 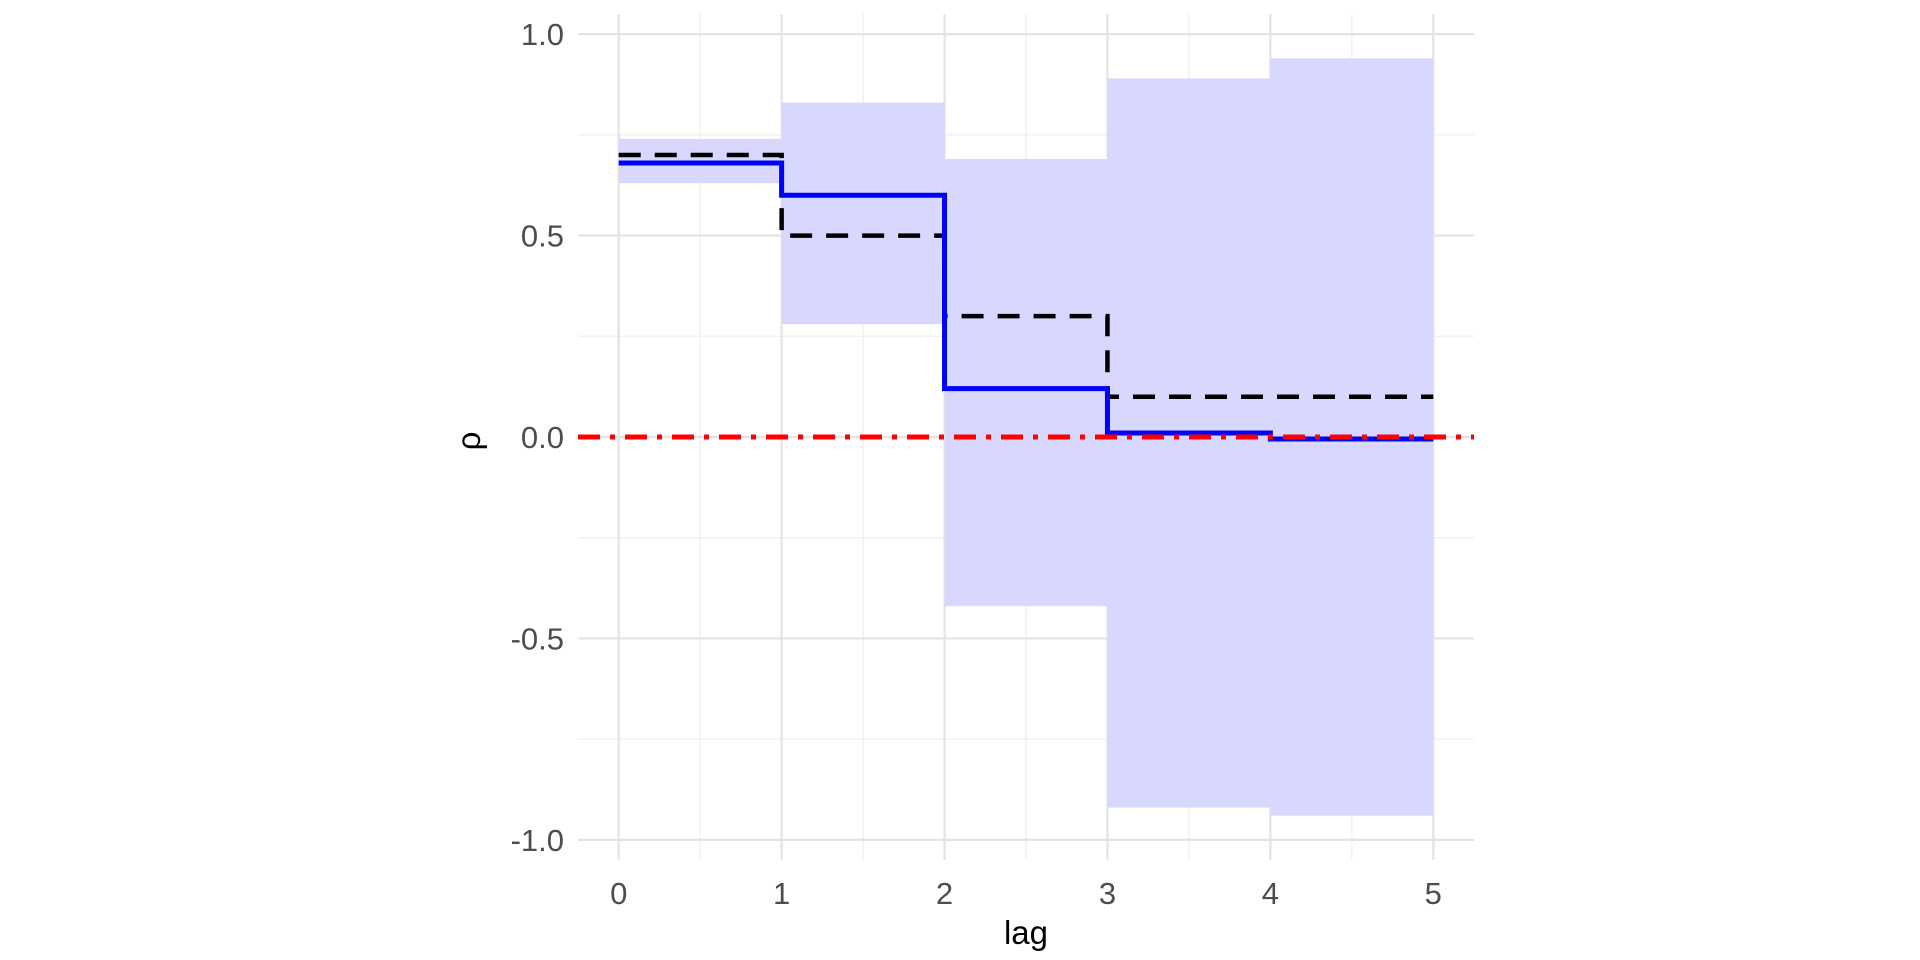 I want to click on y-tick-labels: -1.0 -0.5 0.0 0.5 1.0, so click(x=537, y=437).